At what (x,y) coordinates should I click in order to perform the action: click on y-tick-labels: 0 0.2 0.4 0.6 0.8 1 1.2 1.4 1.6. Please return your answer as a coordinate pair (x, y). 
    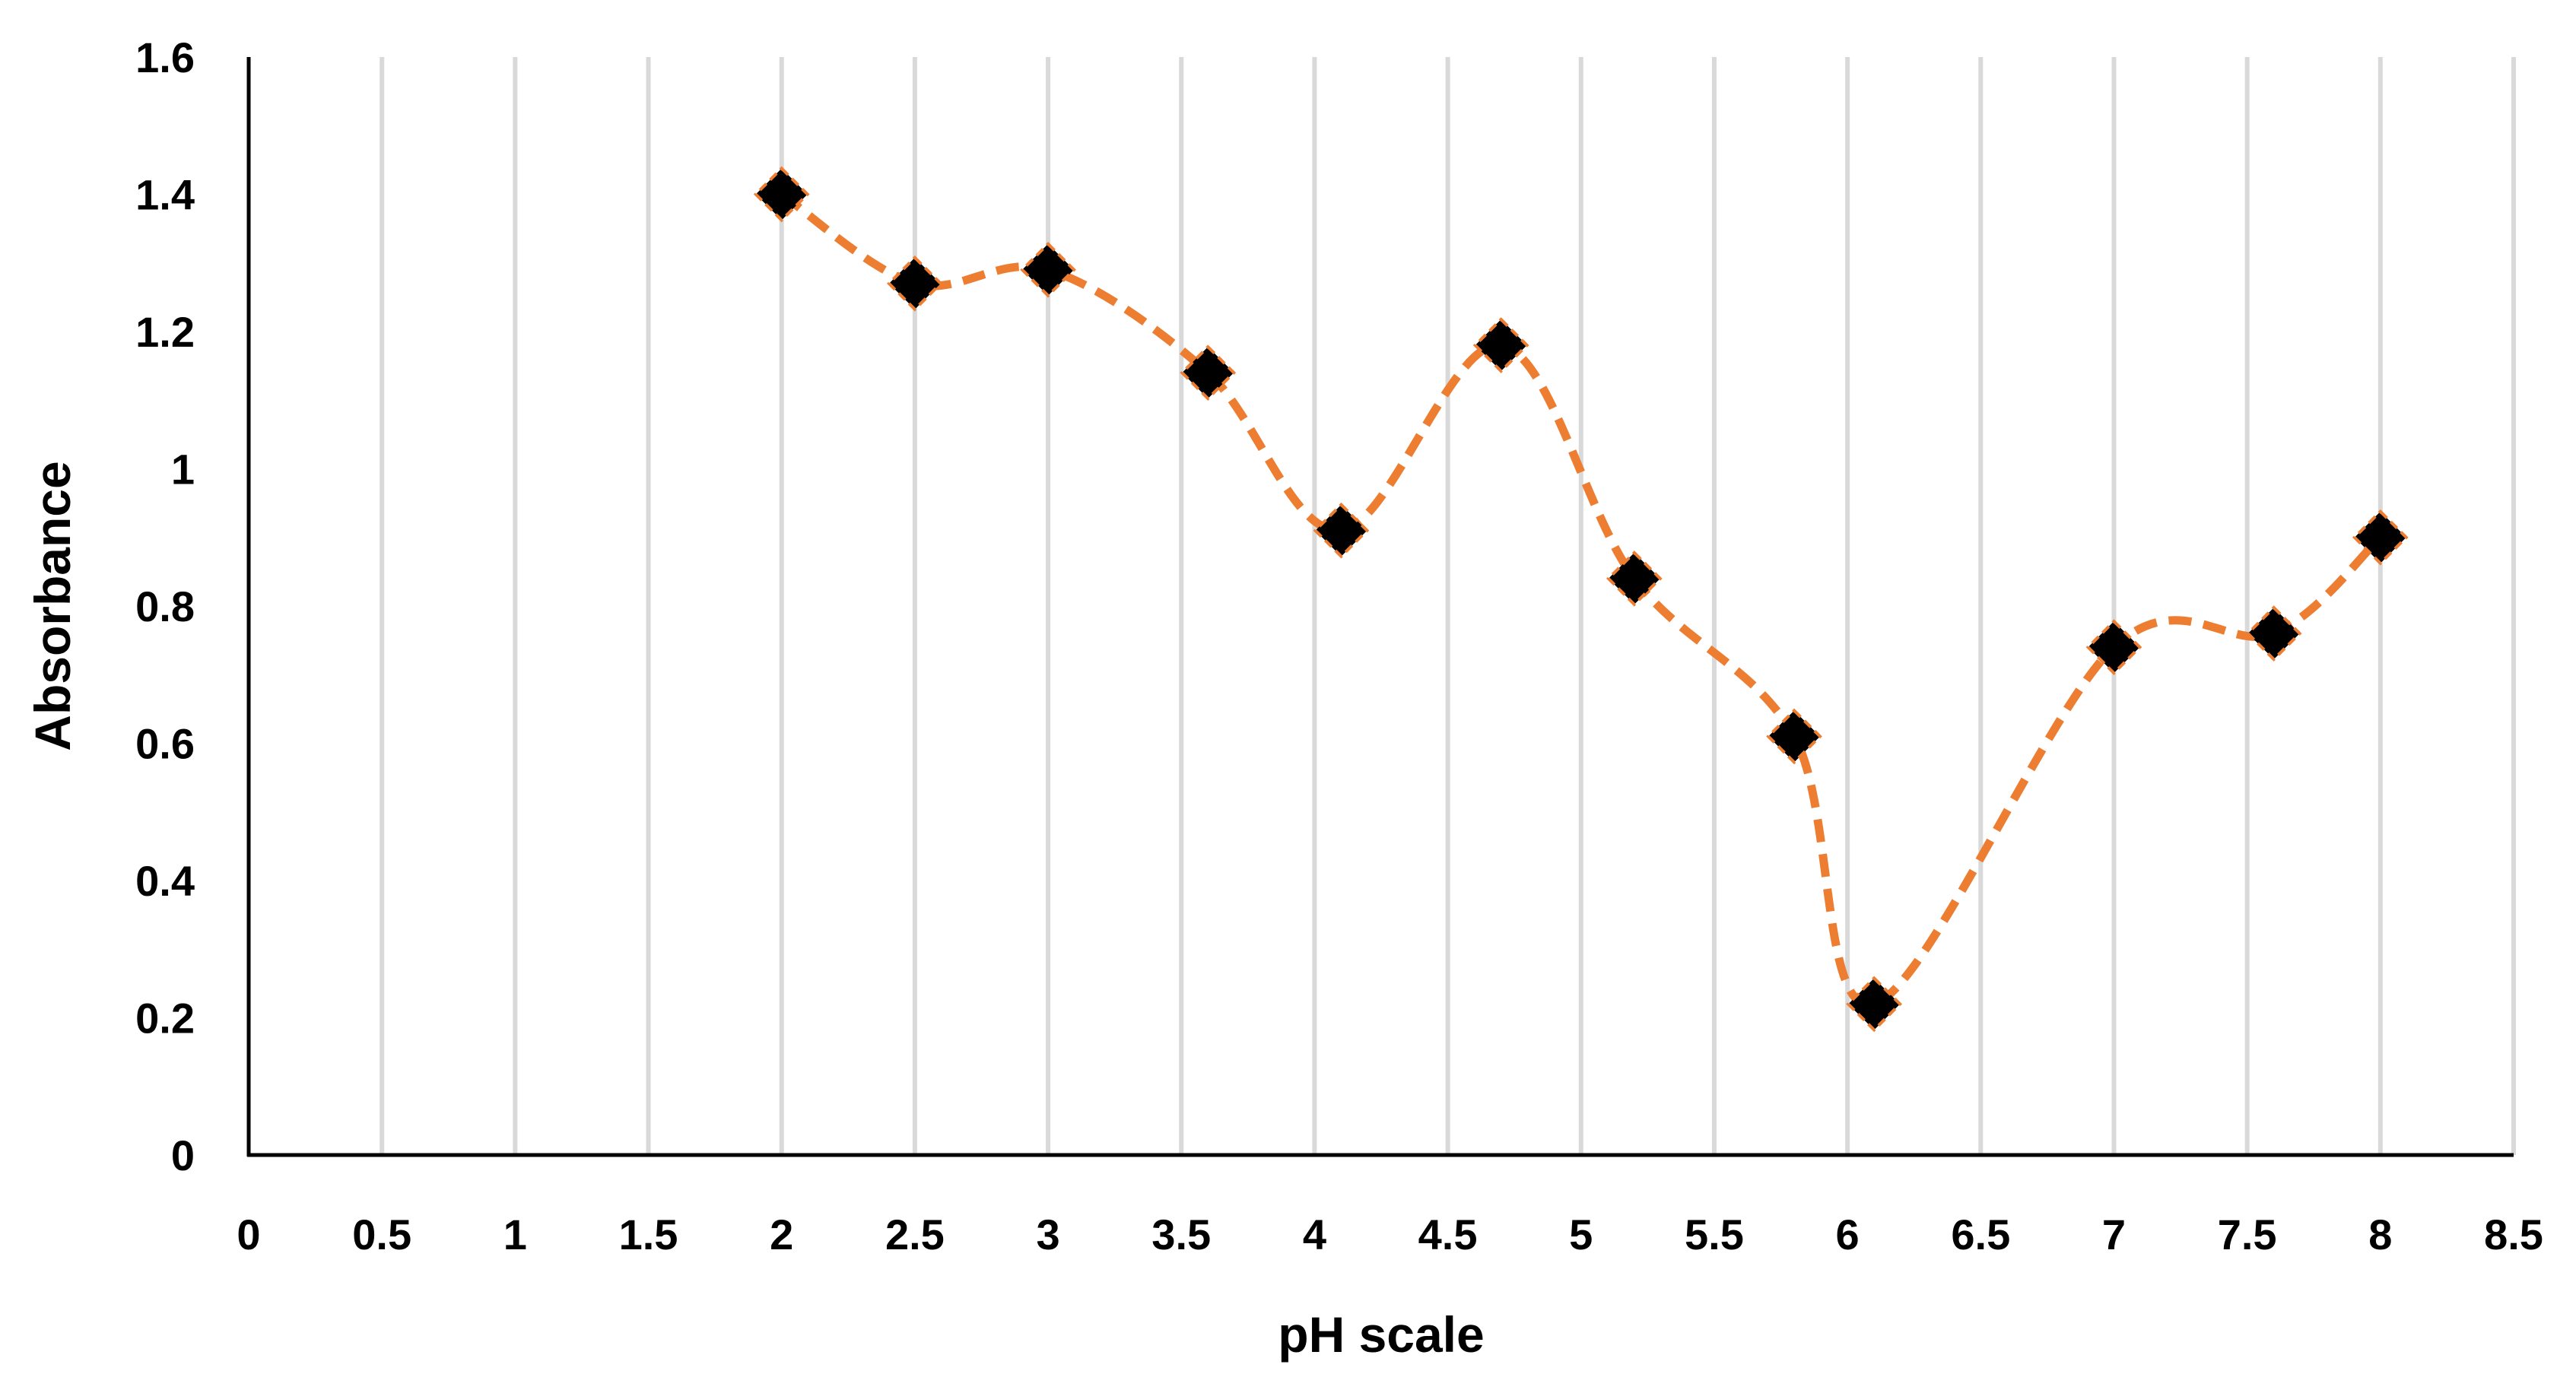
    Looking at the image, I should click on (165, 606).